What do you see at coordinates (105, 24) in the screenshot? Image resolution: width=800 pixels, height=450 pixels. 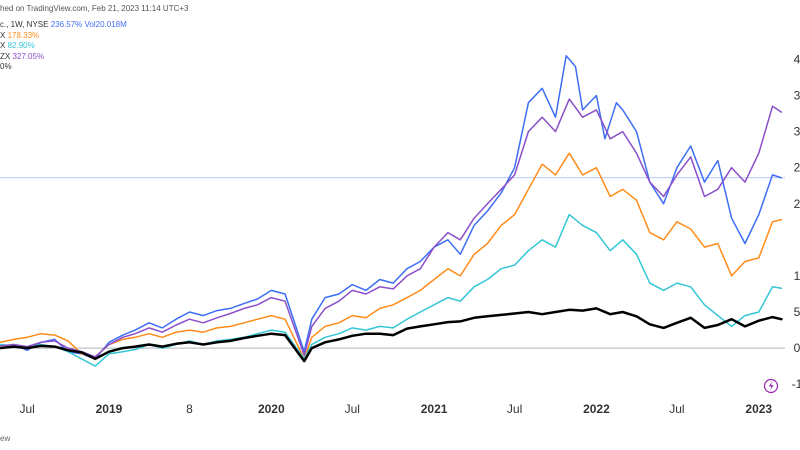 I see `legend-volume: Vol20.018M` at bounding box center [105, 24].